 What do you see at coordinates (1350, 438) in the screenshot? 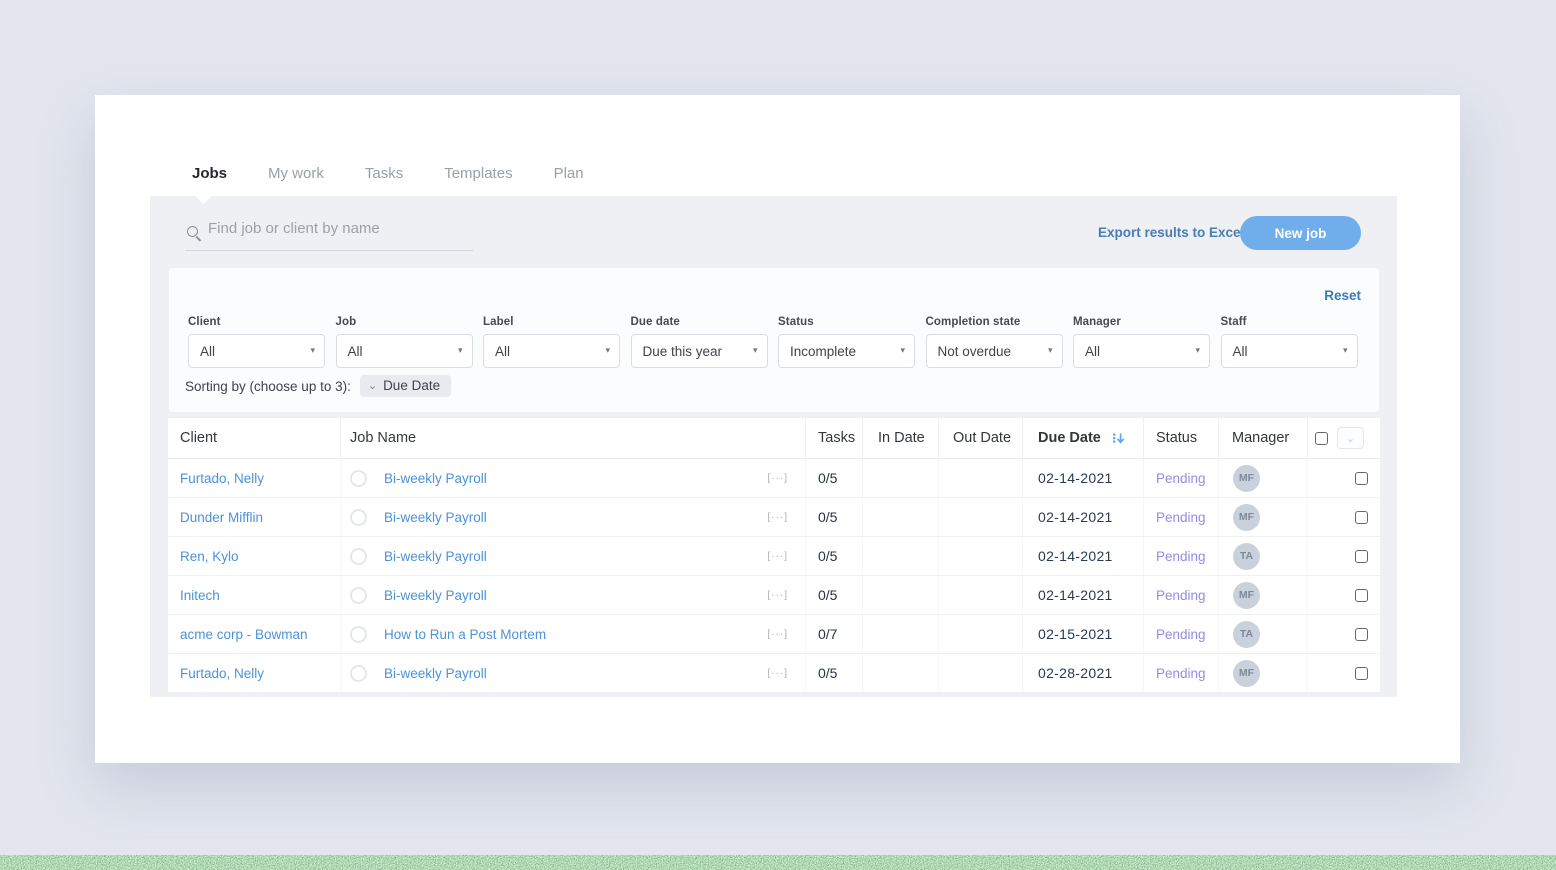
I see `bulk-actions-button: ⌄` at bounding box center [1350, 438].